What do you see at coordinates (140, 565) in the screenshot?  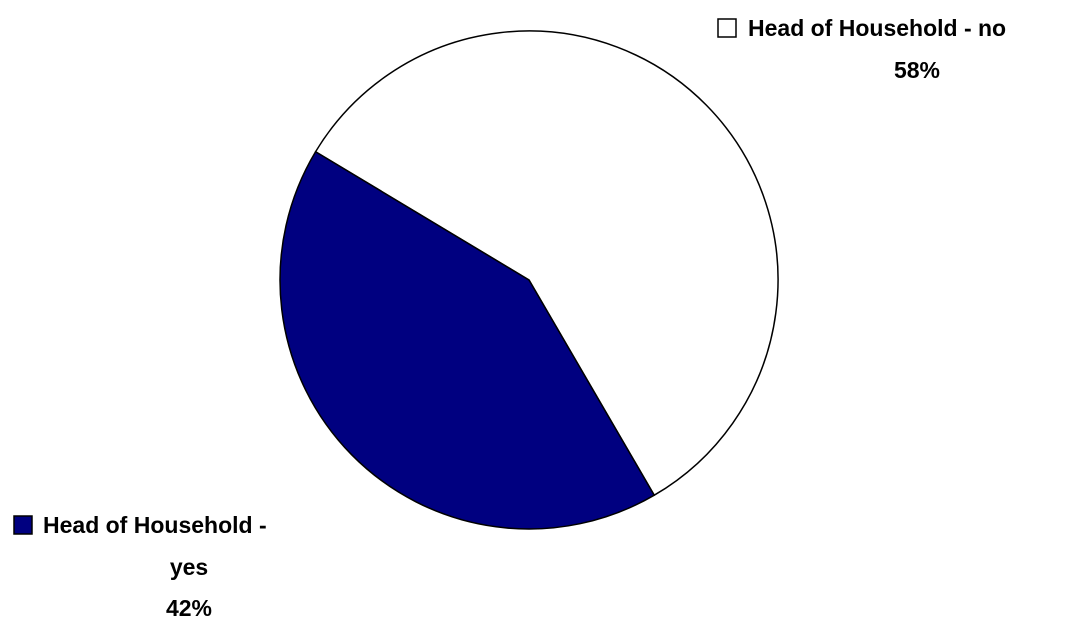 I see `slice-label-yes: Head of Household - yes 42%` at bounding box center [140, 565].